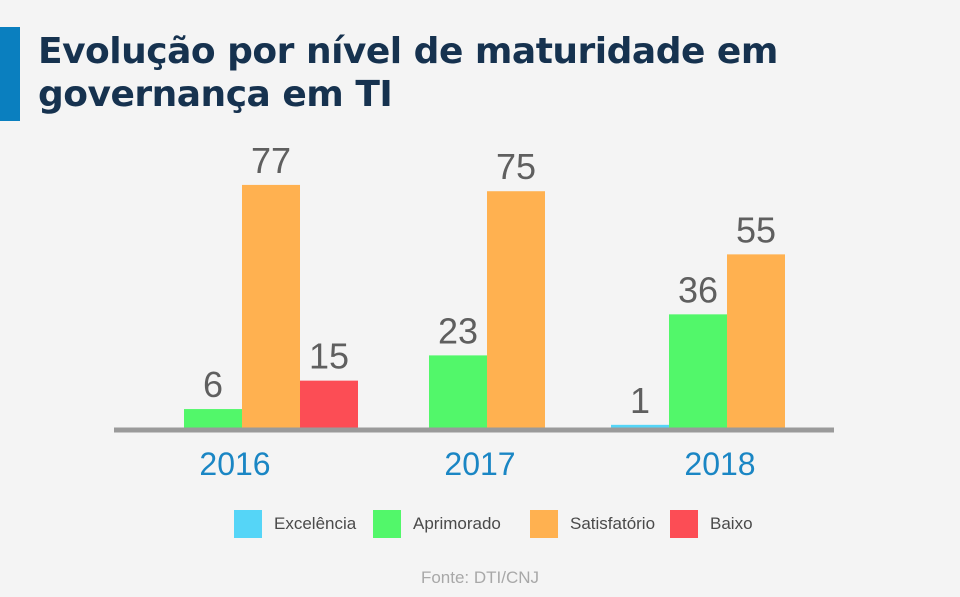  I want to click on bar-aprimorado-2016, so click(213, 418).